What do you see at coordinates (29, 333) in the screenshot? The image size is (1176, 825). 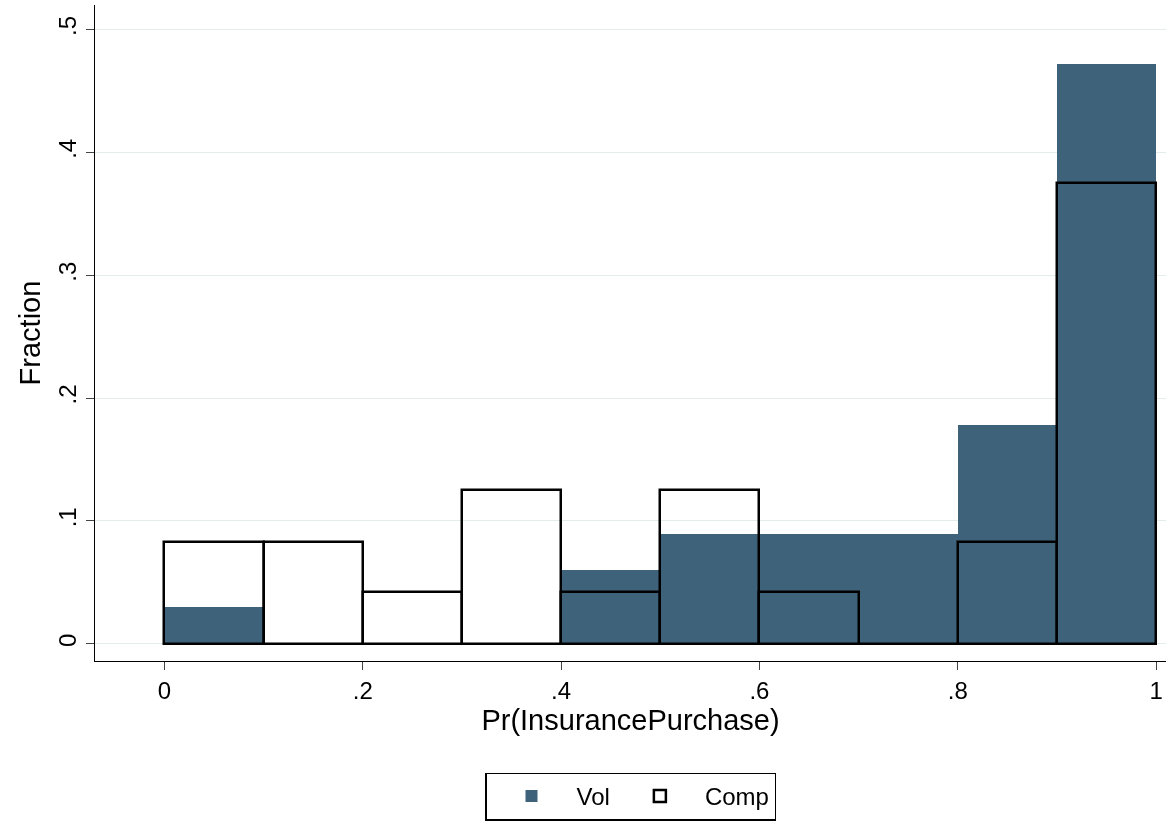 I see `y-axis-title: Fraction` at bounding box center [29, 333].